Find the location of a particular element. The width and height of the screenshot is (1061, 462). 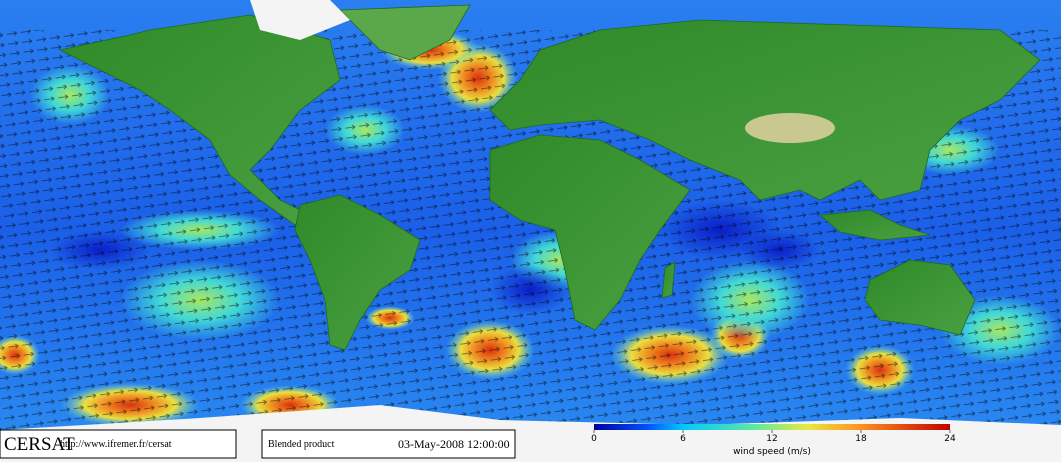

north-america is located at coordinates (199, 120).